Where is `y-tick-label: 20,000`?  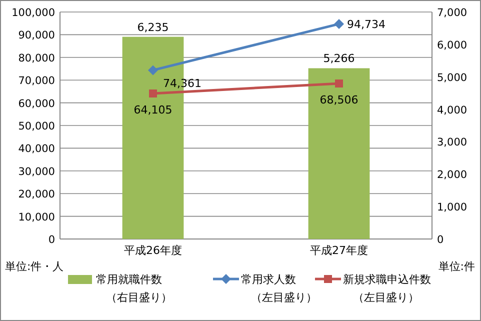 y-tick-label: 20,000 is located at coordinates (36, 194).